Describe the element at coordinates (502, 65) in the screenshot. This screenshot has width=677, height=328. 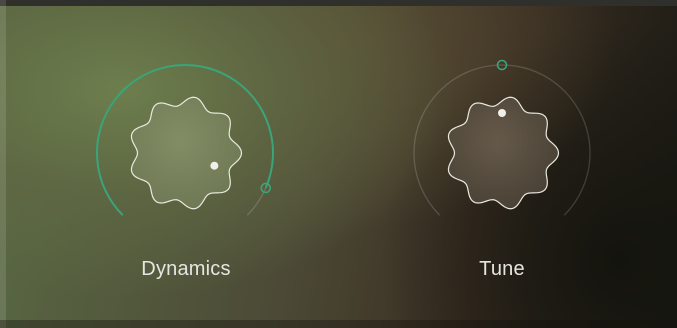
I see `tune-value-handle` at that location.